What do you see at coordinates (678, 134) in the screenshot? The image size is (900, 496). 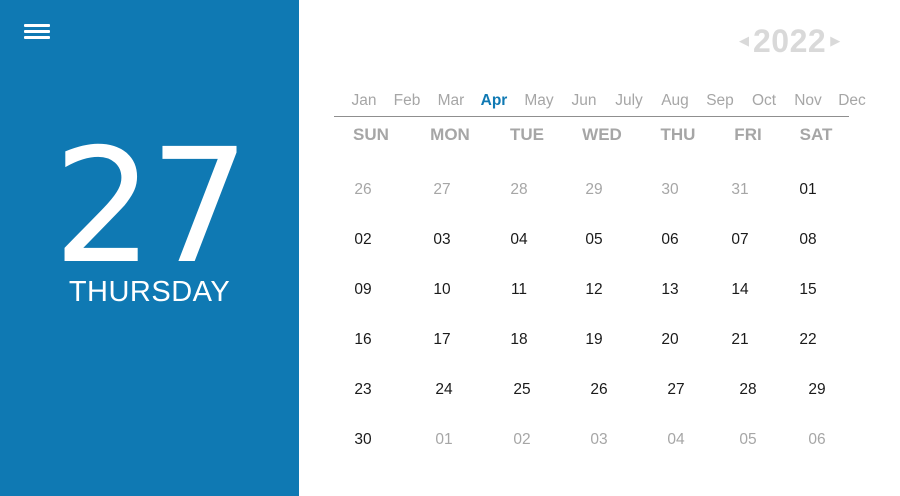 I see `weekday-header-thu: THU` at bounding box center [678, 134].